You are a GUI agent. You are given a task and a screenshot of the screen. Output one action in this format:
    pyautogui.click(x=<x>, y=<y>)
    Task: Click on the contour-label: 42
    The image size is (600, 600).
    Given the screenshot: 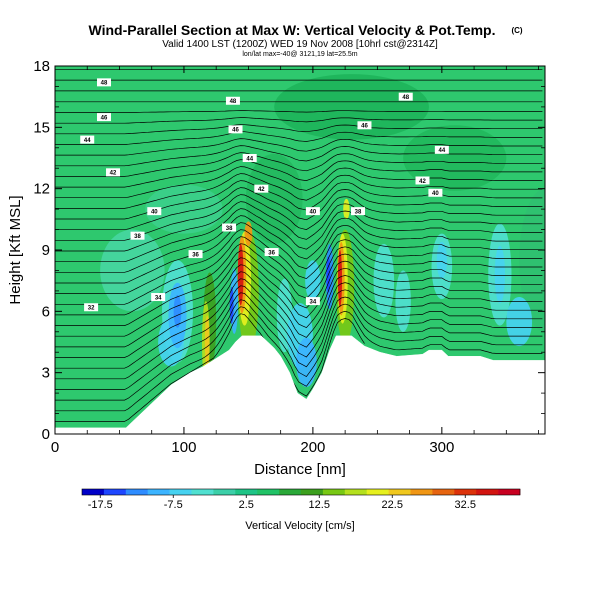 What is the action you would take?
    pyautogui.click(x=113, y=174)
    